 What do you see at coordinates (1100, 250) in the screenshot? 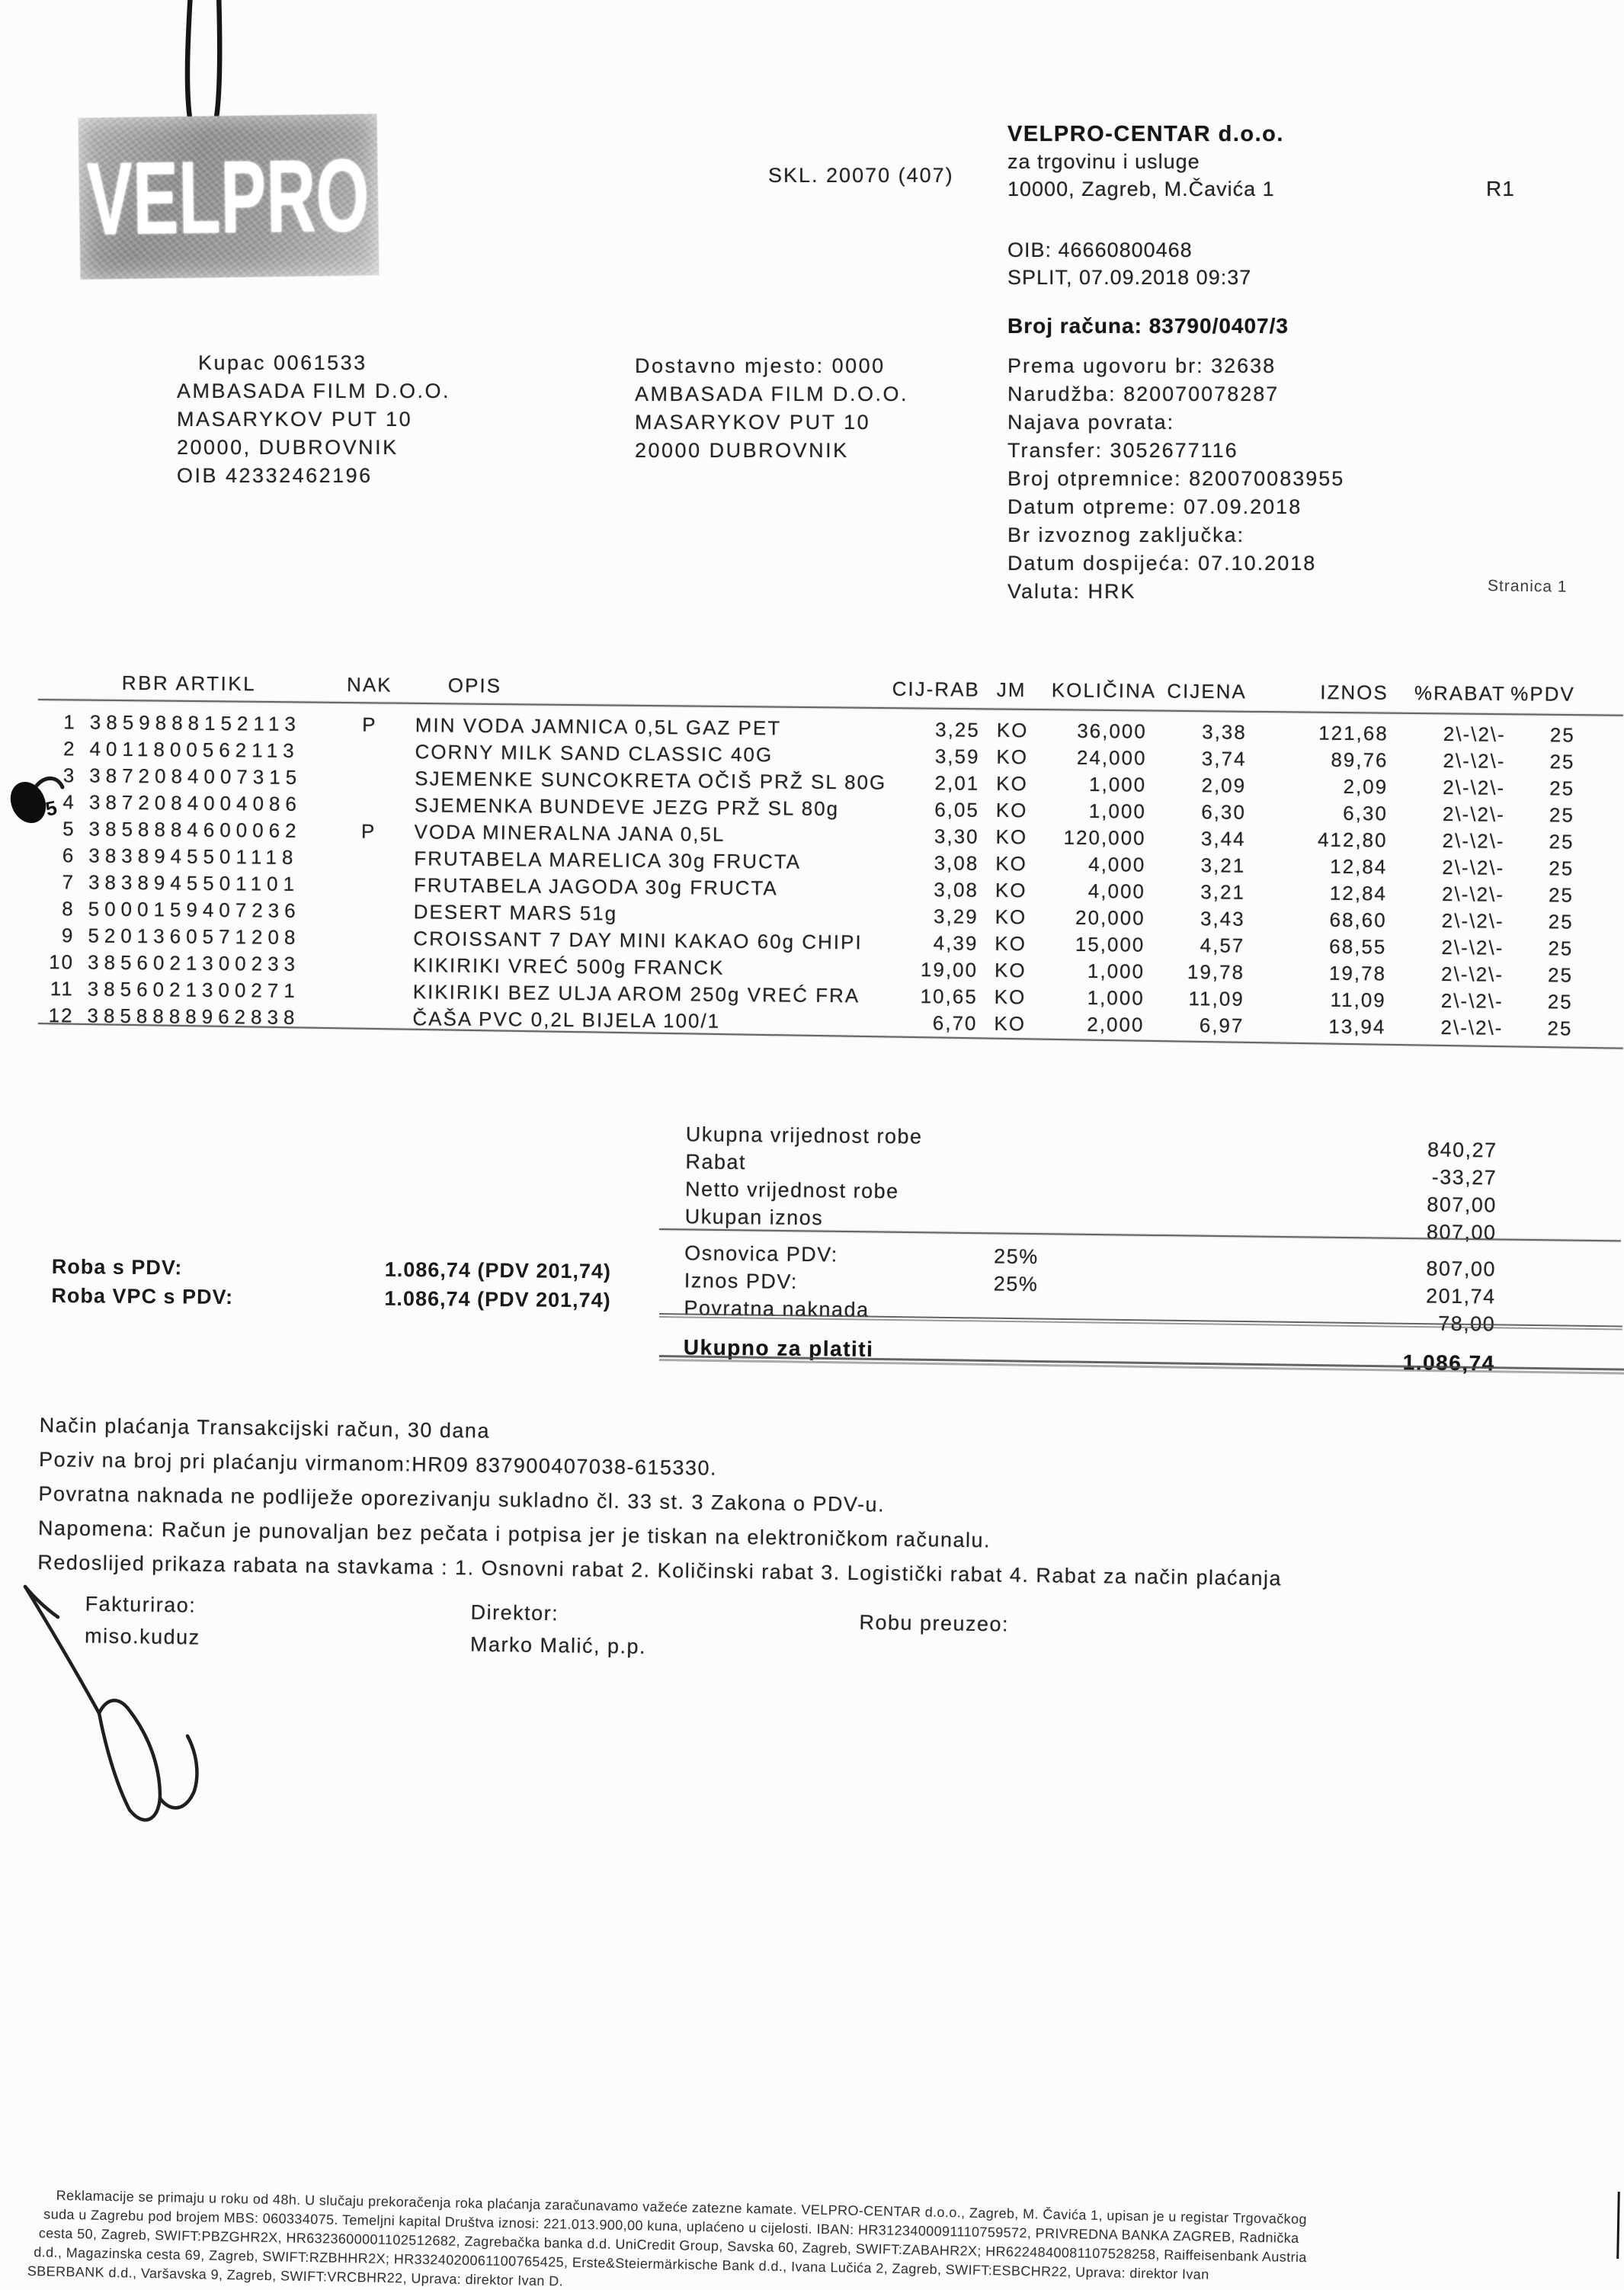
I see `supplier-oib: OIB: 46660800468` at bounding box center [1100, 250].